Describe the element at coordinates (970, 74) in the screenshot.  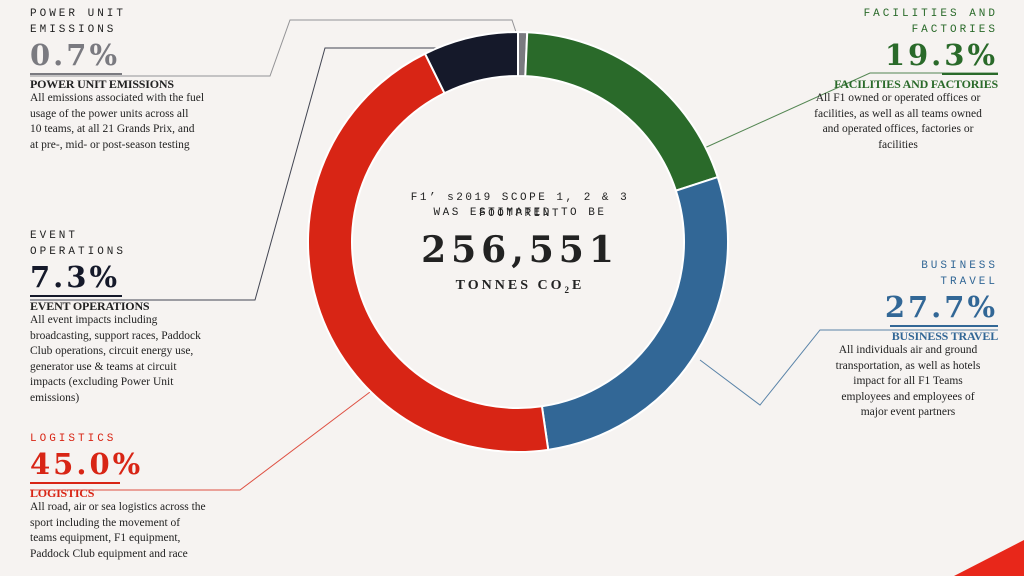
I see `facilities-underline` at that location.